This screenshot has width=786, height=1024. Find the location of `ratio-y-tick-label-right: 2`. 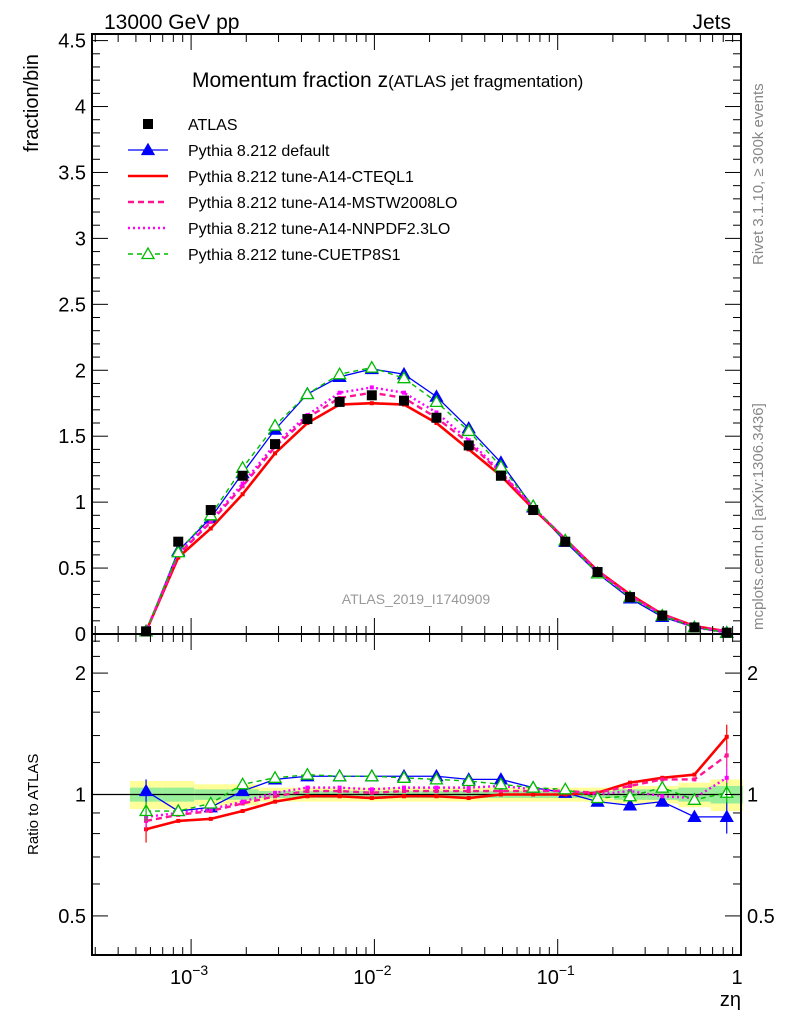

ratio-y-tick-label-right: 2 is located at coordinates (752, 674).